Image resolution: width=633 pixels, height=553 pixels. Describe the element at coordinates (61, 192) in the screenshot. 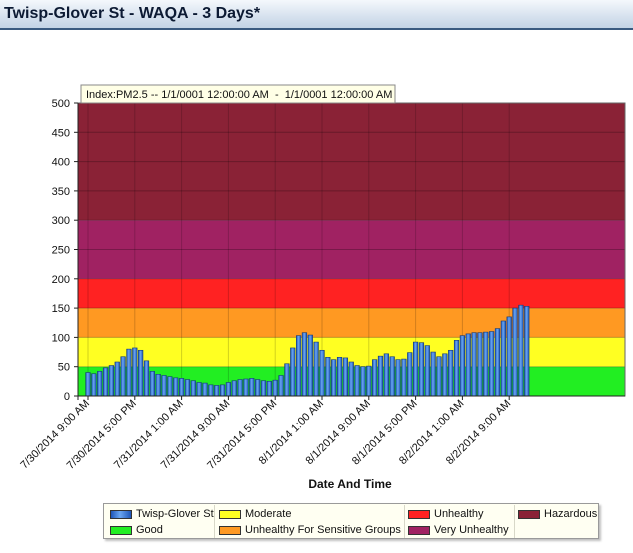

I see `y-tick-label: 350` at that location.